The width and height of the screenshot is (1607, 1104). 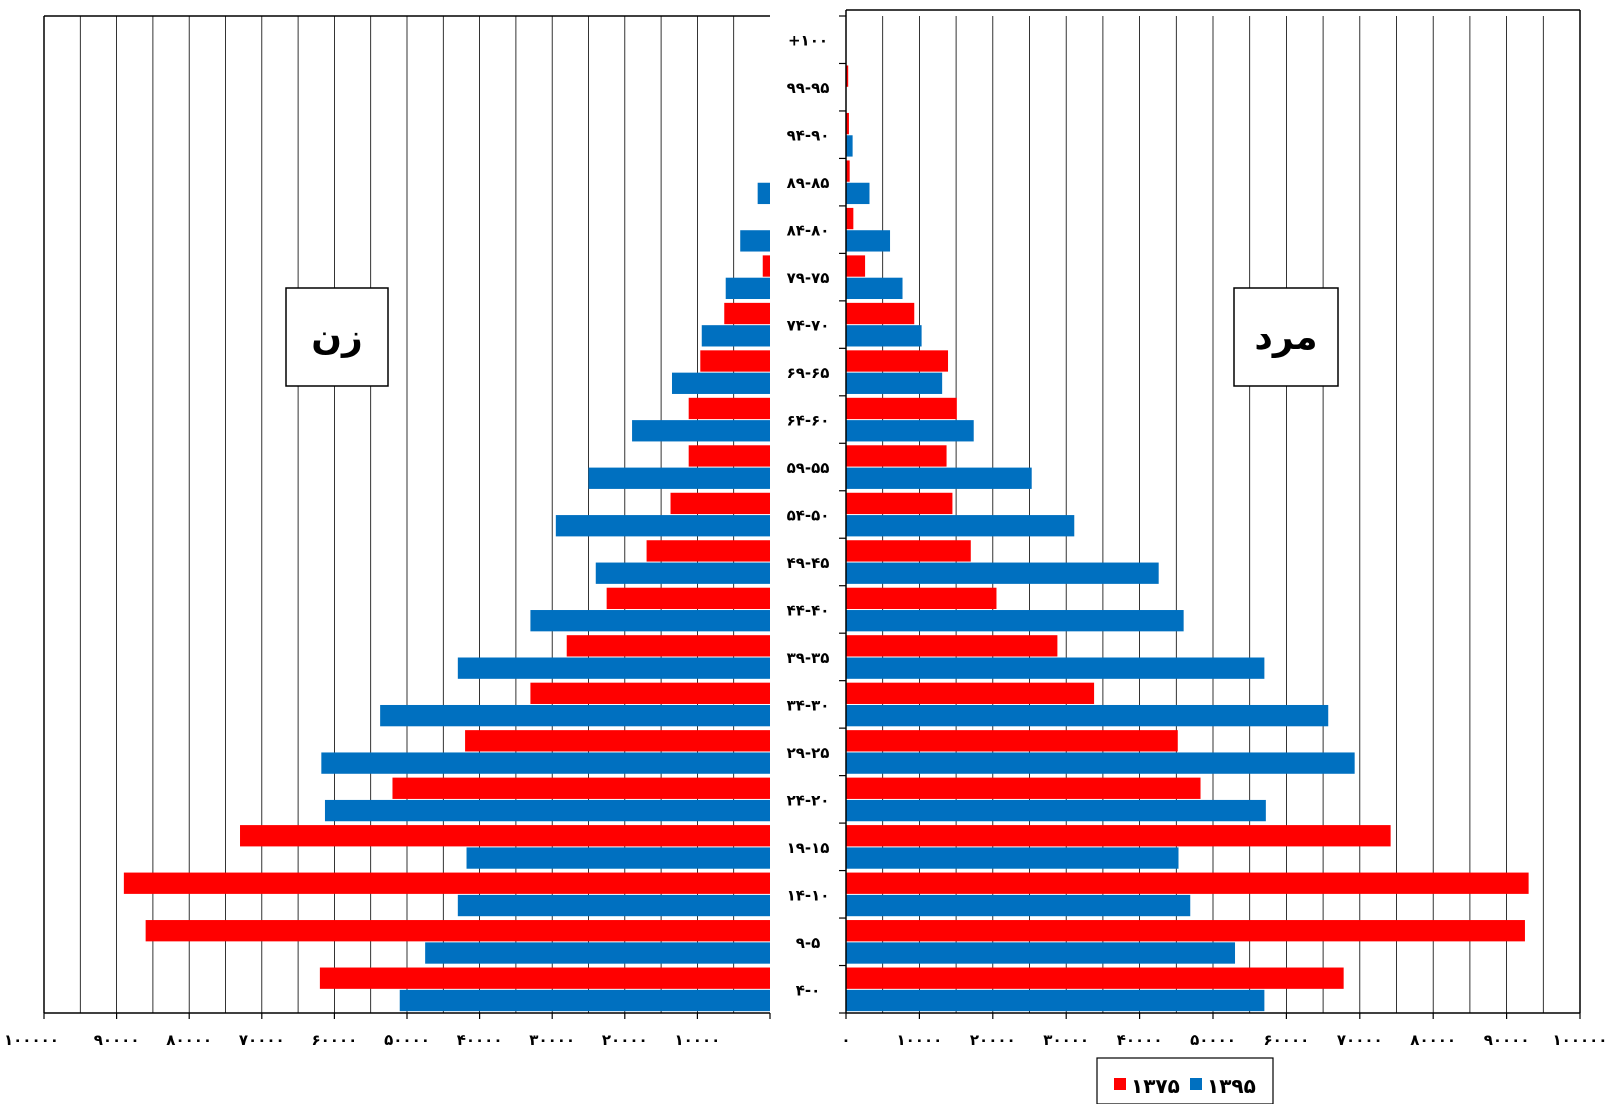 I want to click on age-label-۵۴-۵۰: ۵۴-۵۰, so click(x=808, y=516).